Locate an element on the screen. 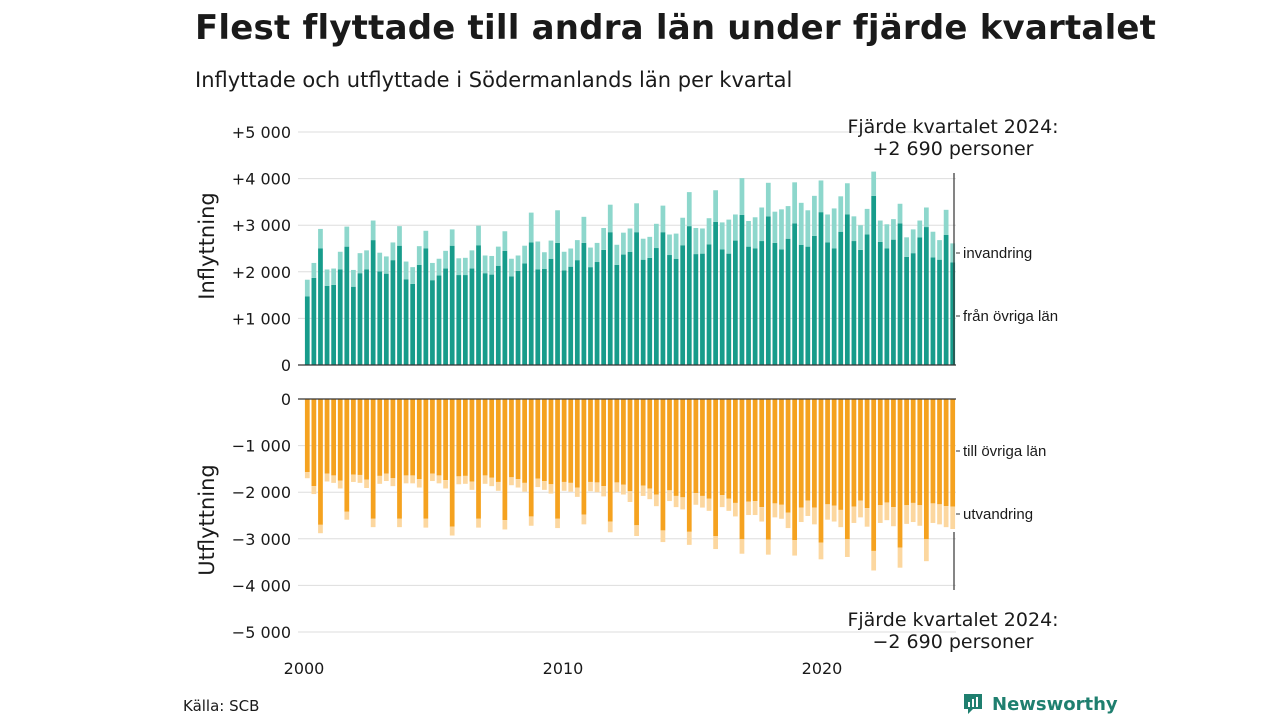 Image resolution: width=1280 pixels, height=720 pixels. x-tick-label: 2010 is located at coordinates (563, 668).